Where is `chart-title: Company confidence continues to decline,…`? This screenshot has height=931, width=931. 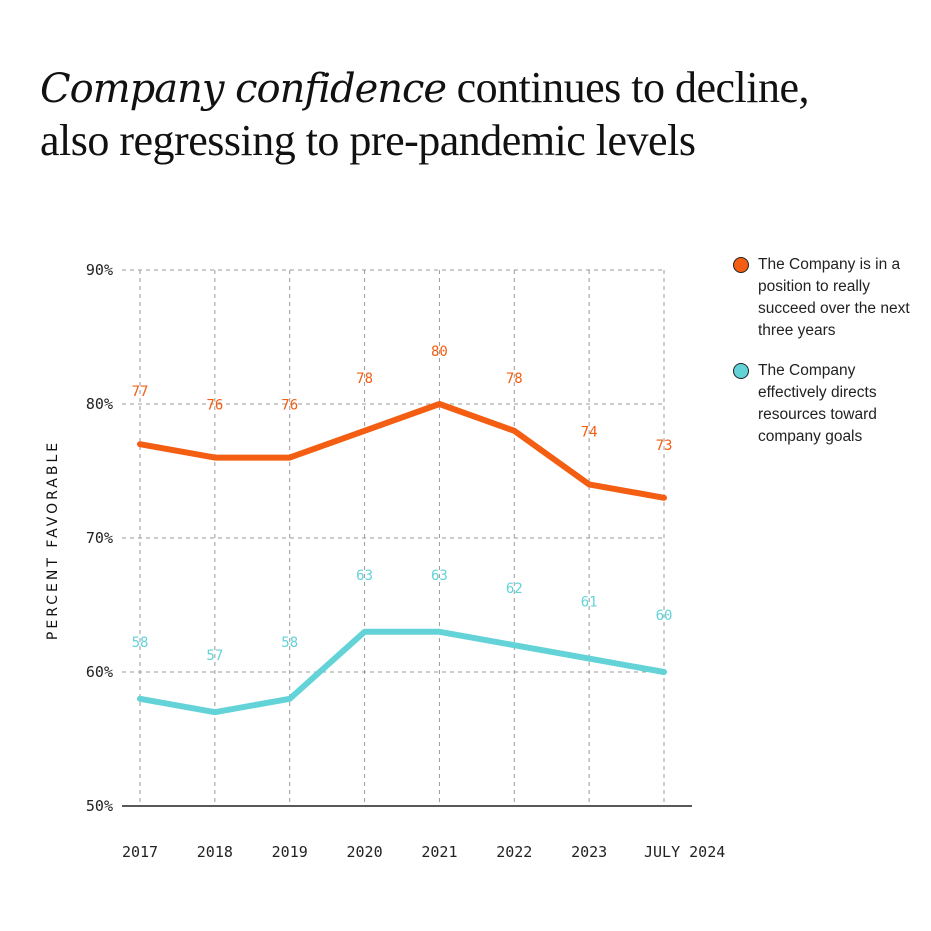
chart-title: Company confidence continues to decline,… is located at coordinates (470, 114).